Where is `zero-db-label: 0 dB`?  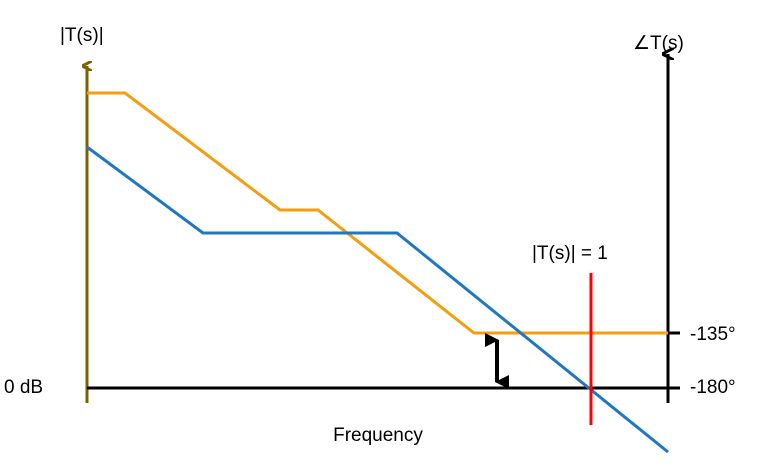
zero-db-label: 0 dB is located at coordinates (23, 387).